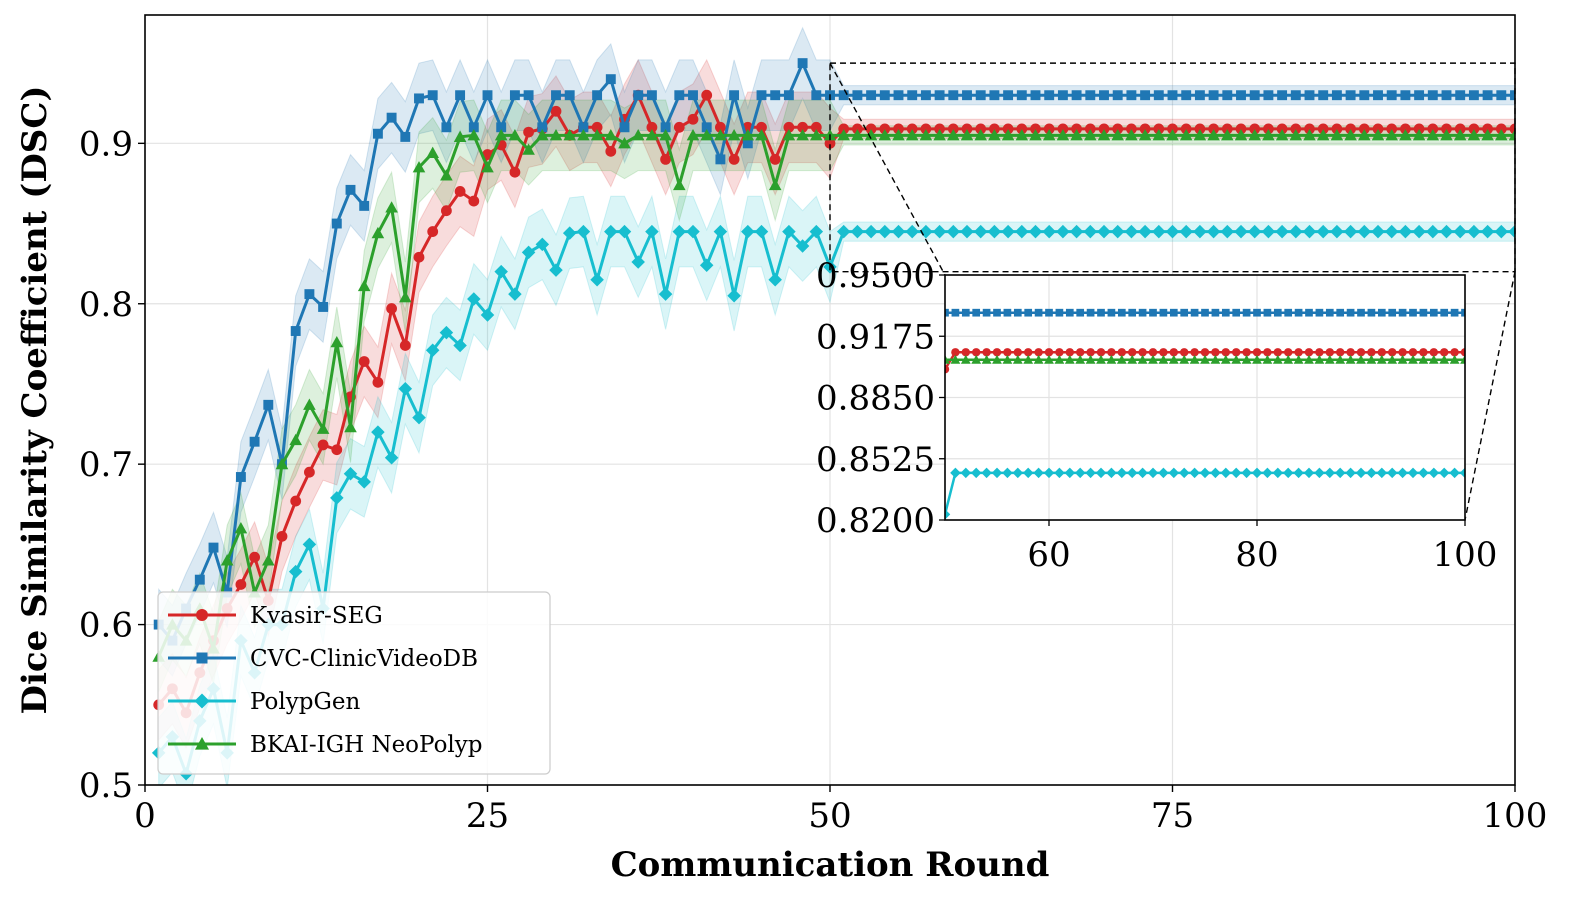  What do you see at coordinates (1048, 555) in the screenshot?
I see `inset-x-tick-label: 60` at bounding box center [1048, 555].